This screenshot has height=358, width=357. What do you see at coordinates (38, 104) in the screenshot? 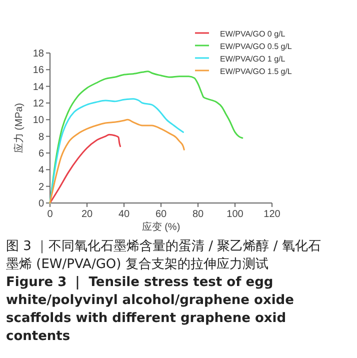
I see `y-tick-label: 12` at bounding box center [38, 104].